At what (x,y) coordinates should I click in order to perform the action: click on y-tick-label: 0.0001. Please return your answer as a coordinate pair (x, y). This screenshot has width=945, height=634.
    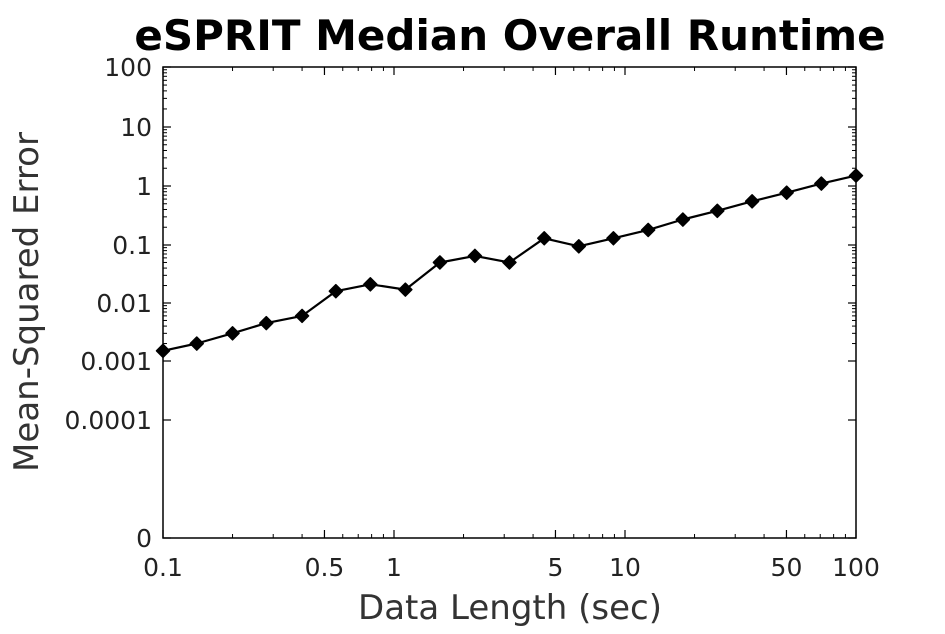
    Looking at the image, I should click on (108, 420).